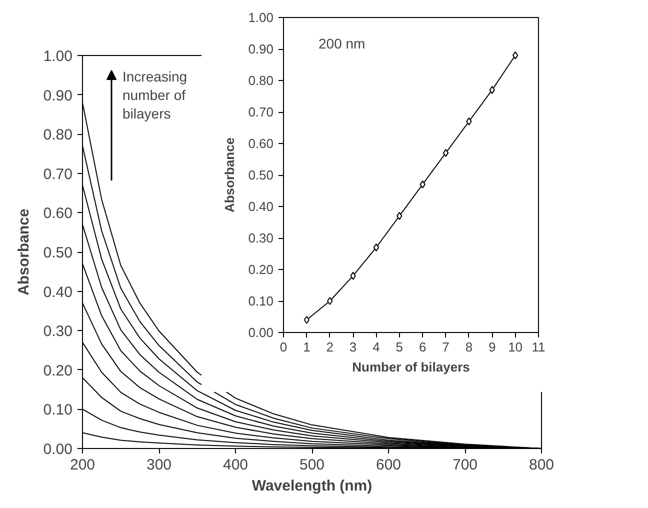  Describe the element at coordinates (306, 347) in the screenshot. I see `x-tick-label: 1` at that location.